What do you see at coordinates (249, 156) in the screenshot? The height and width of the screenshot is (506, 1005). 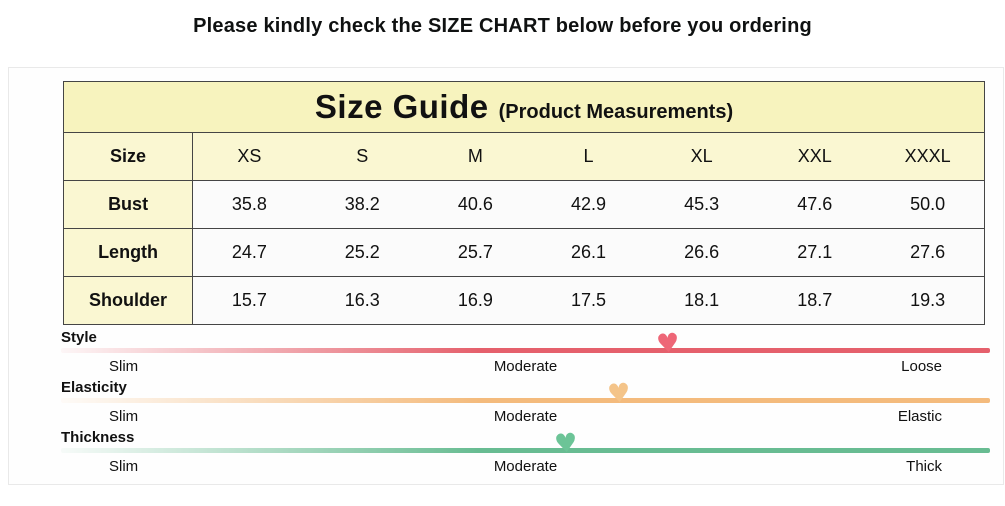 I see `size-col-header: XS` at bounding box center [249, 156].